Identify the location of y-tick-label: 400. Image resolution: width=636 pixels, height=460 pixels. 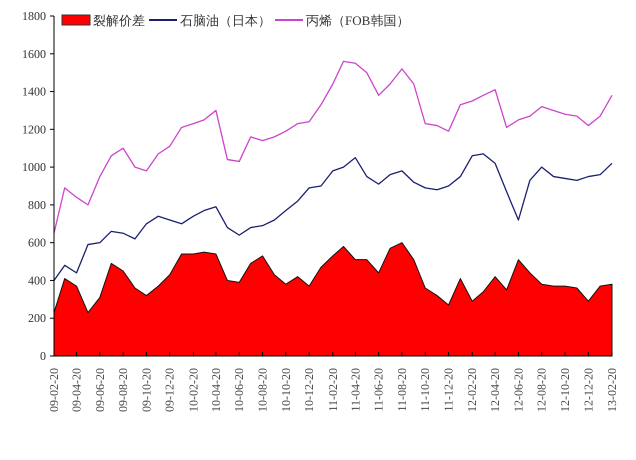
(37, 280).